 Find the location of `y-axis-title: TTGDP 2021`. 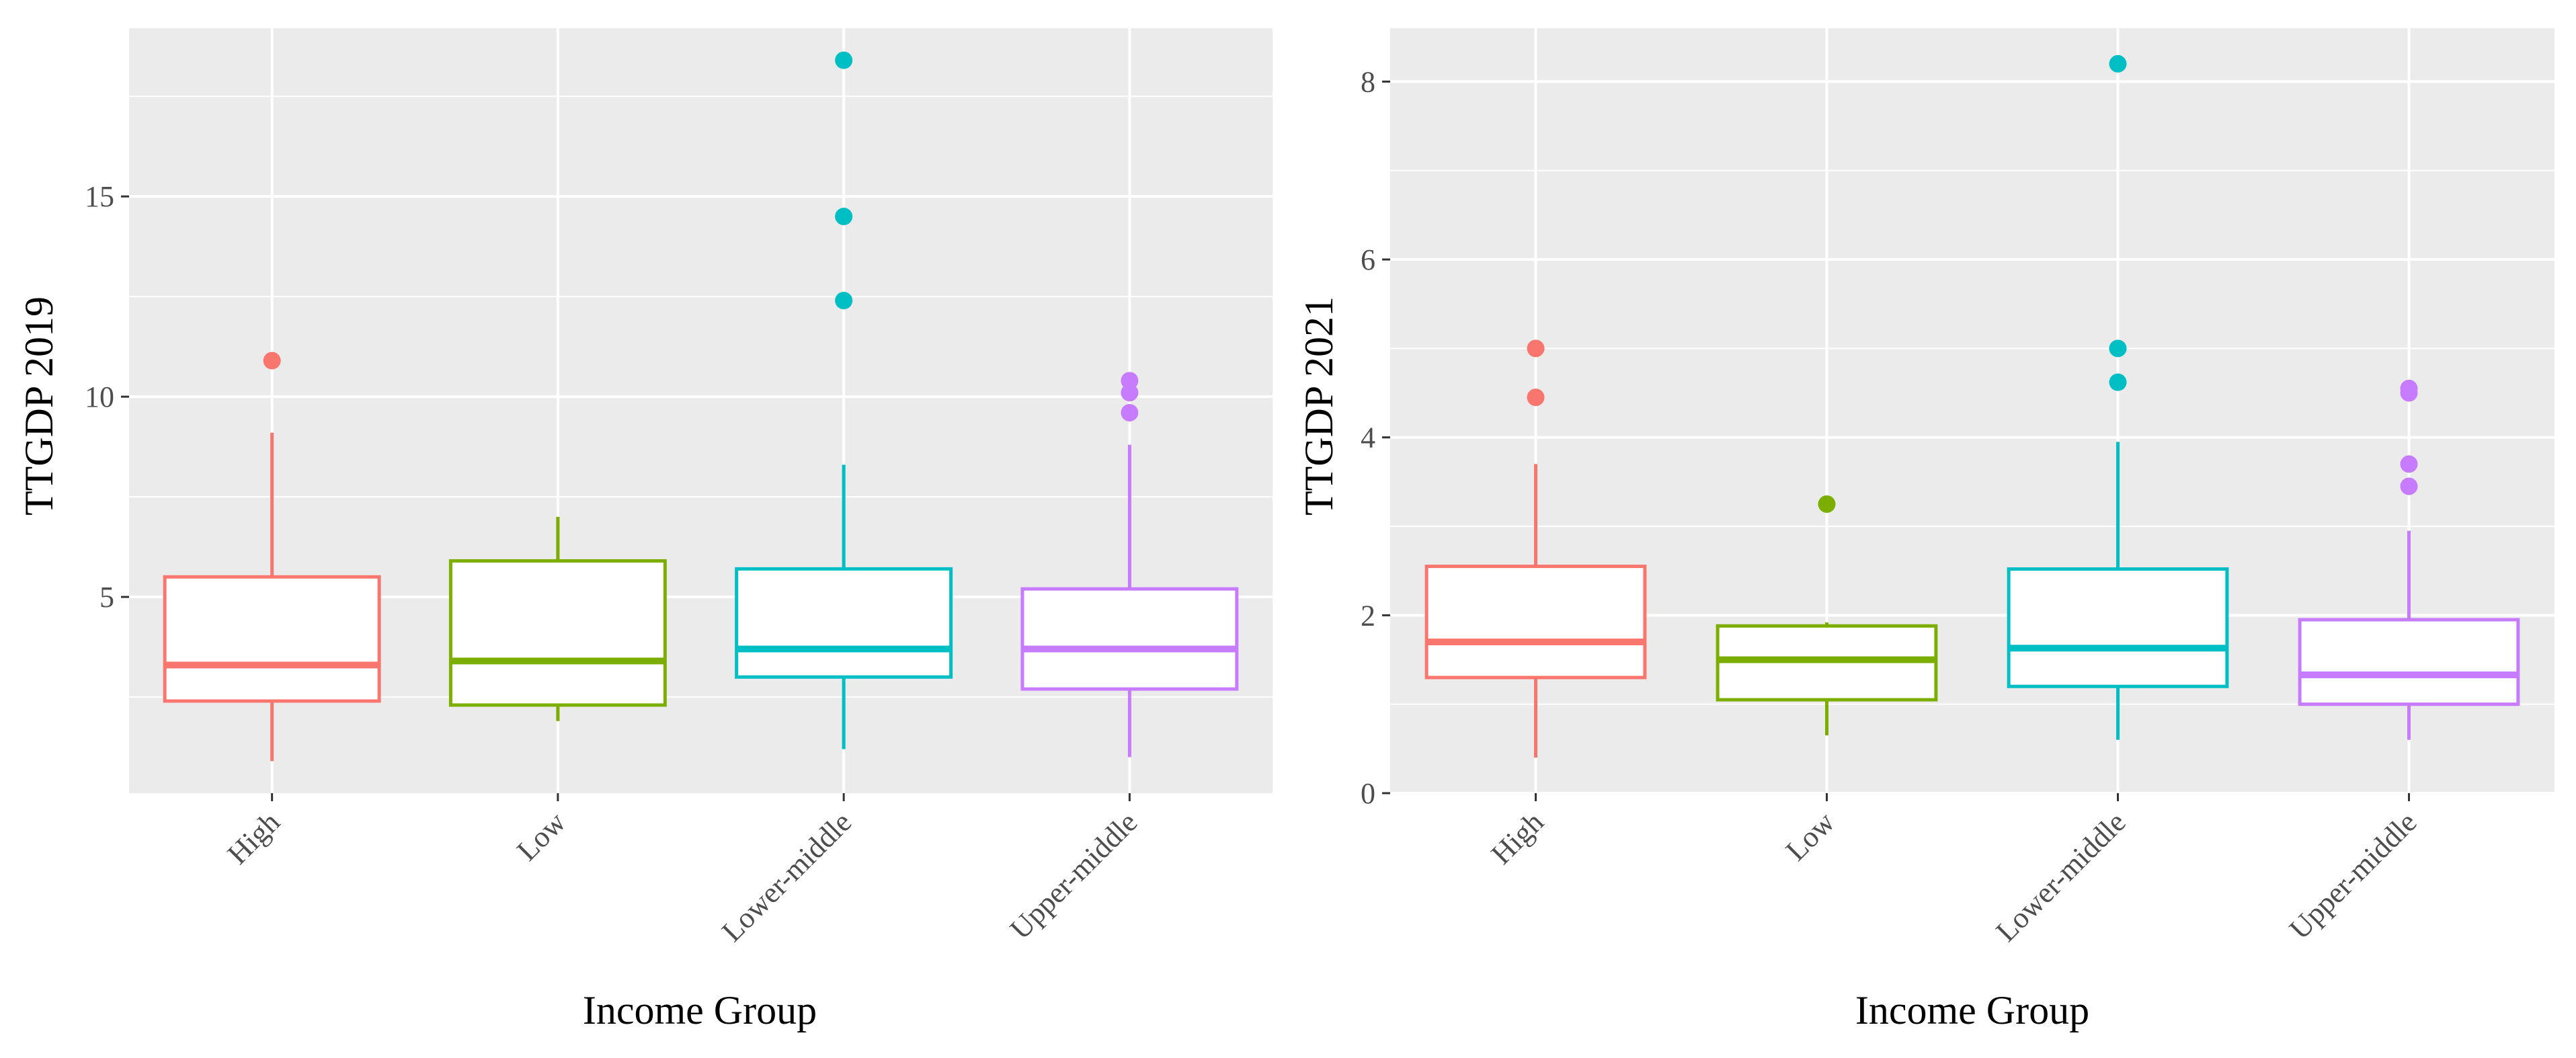

y-axis-title: TTGDP 2021 is located at coordinates (1319, 406).